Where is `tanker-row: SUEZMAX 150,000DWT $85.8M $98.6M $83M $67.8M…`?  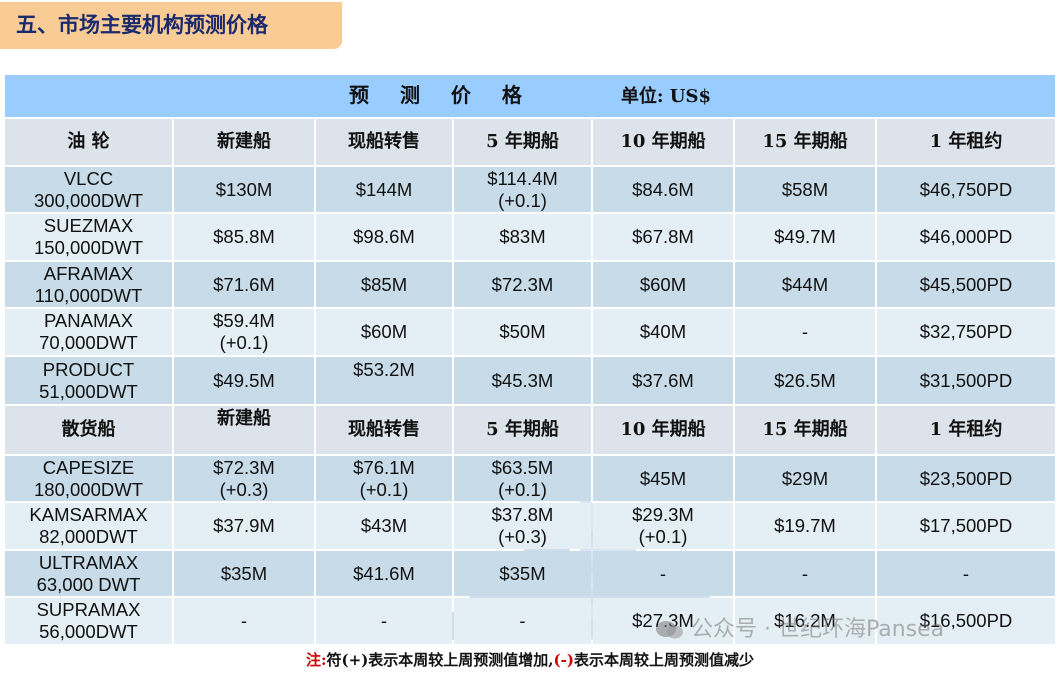
tanker-row: SUEZMAX 150,000DWT $85.8M $98.6M $83M $67.8M… is located at coordinates (530, 237).